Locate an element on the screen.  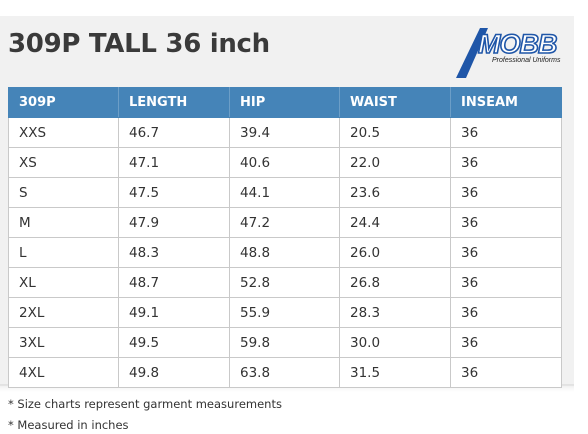
page-title: 309P TALL 36 inch is located at coordinates (139, 44).